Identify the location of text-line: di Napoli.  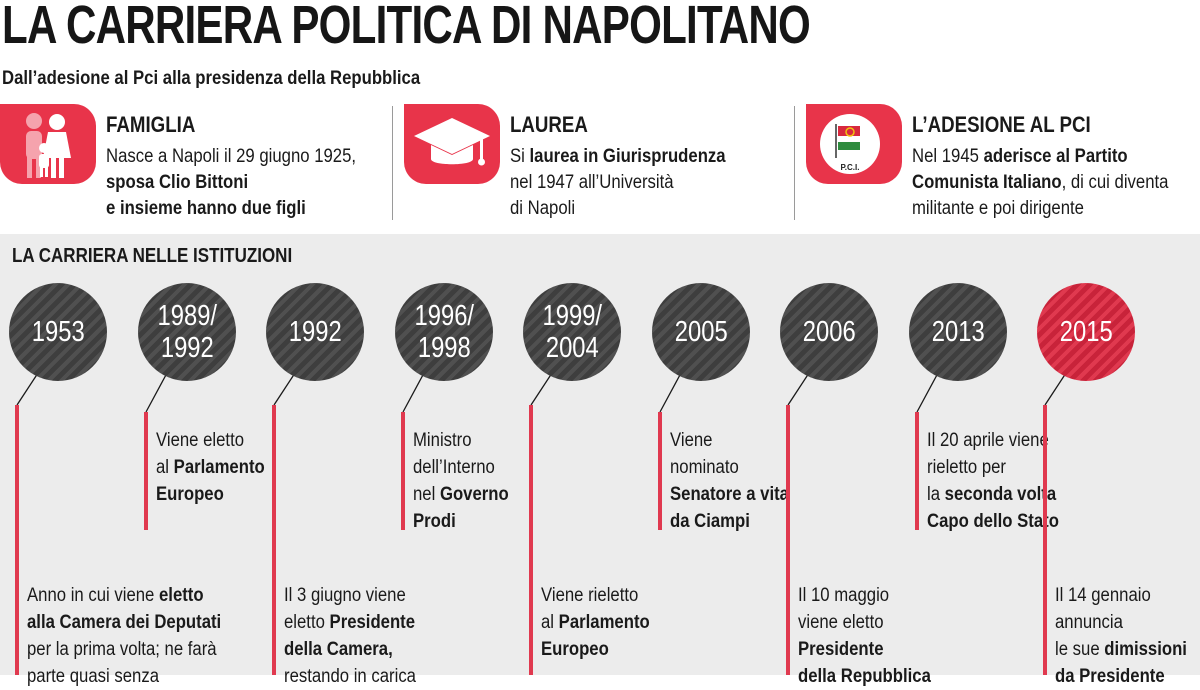
(618, 209).